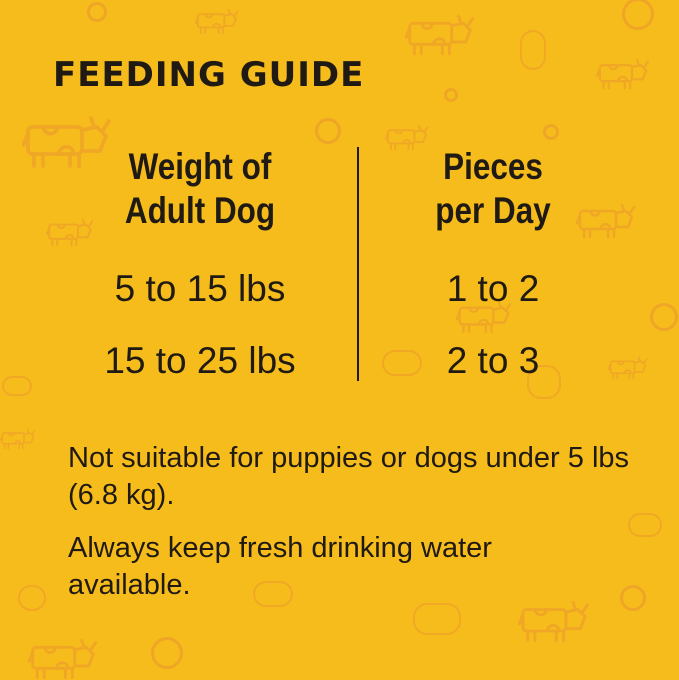 This screenshot has height=680, width=679. I want to click on header-line: per Day, so click(493, 210).